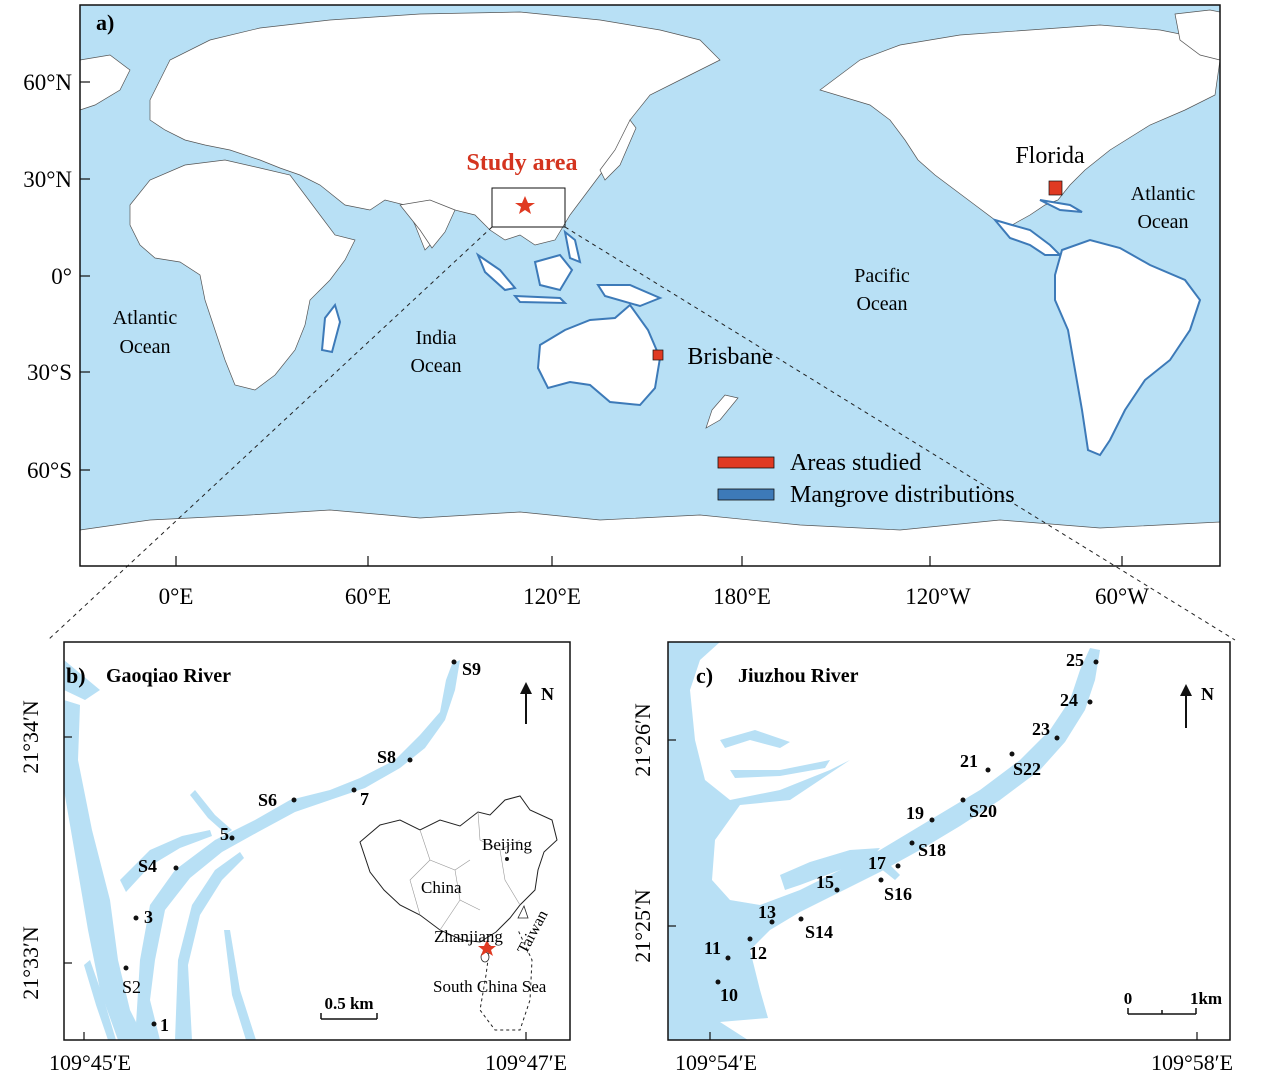 The image size is (1268, 1077). What do you see at coordinates (855, 463) in the screenshot?
I see `legend-studied-label: Areas studied` at bounding box center [855, 463].